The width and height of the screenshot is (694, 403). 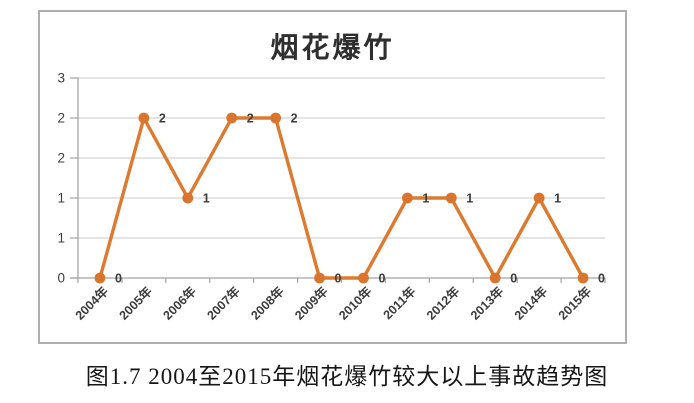 I want to click on x-tick-label: 2009年, so click(x=311, y=302).